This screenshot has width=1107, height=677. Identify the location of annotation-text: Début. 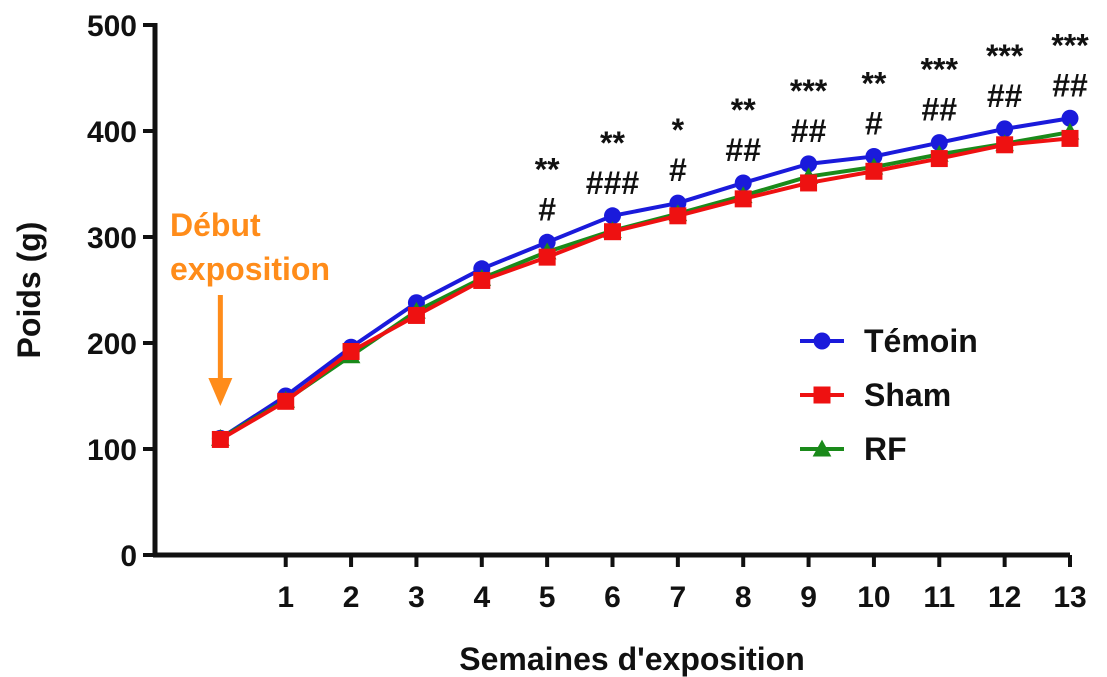
(215, 225).